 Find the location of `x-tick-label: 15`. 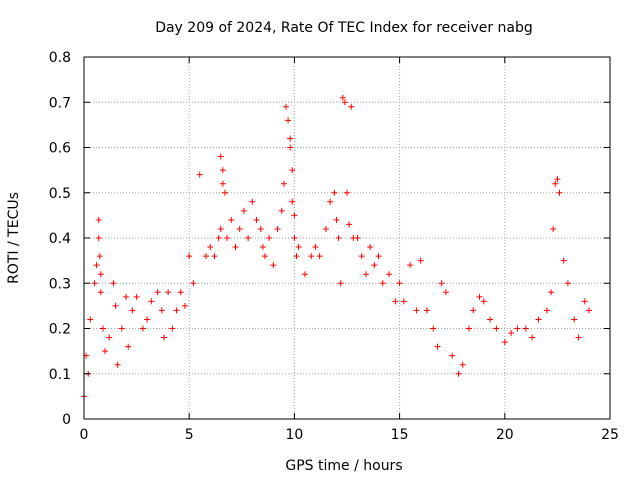

x-tick-label: 15 is located at coordinates (400, 435).